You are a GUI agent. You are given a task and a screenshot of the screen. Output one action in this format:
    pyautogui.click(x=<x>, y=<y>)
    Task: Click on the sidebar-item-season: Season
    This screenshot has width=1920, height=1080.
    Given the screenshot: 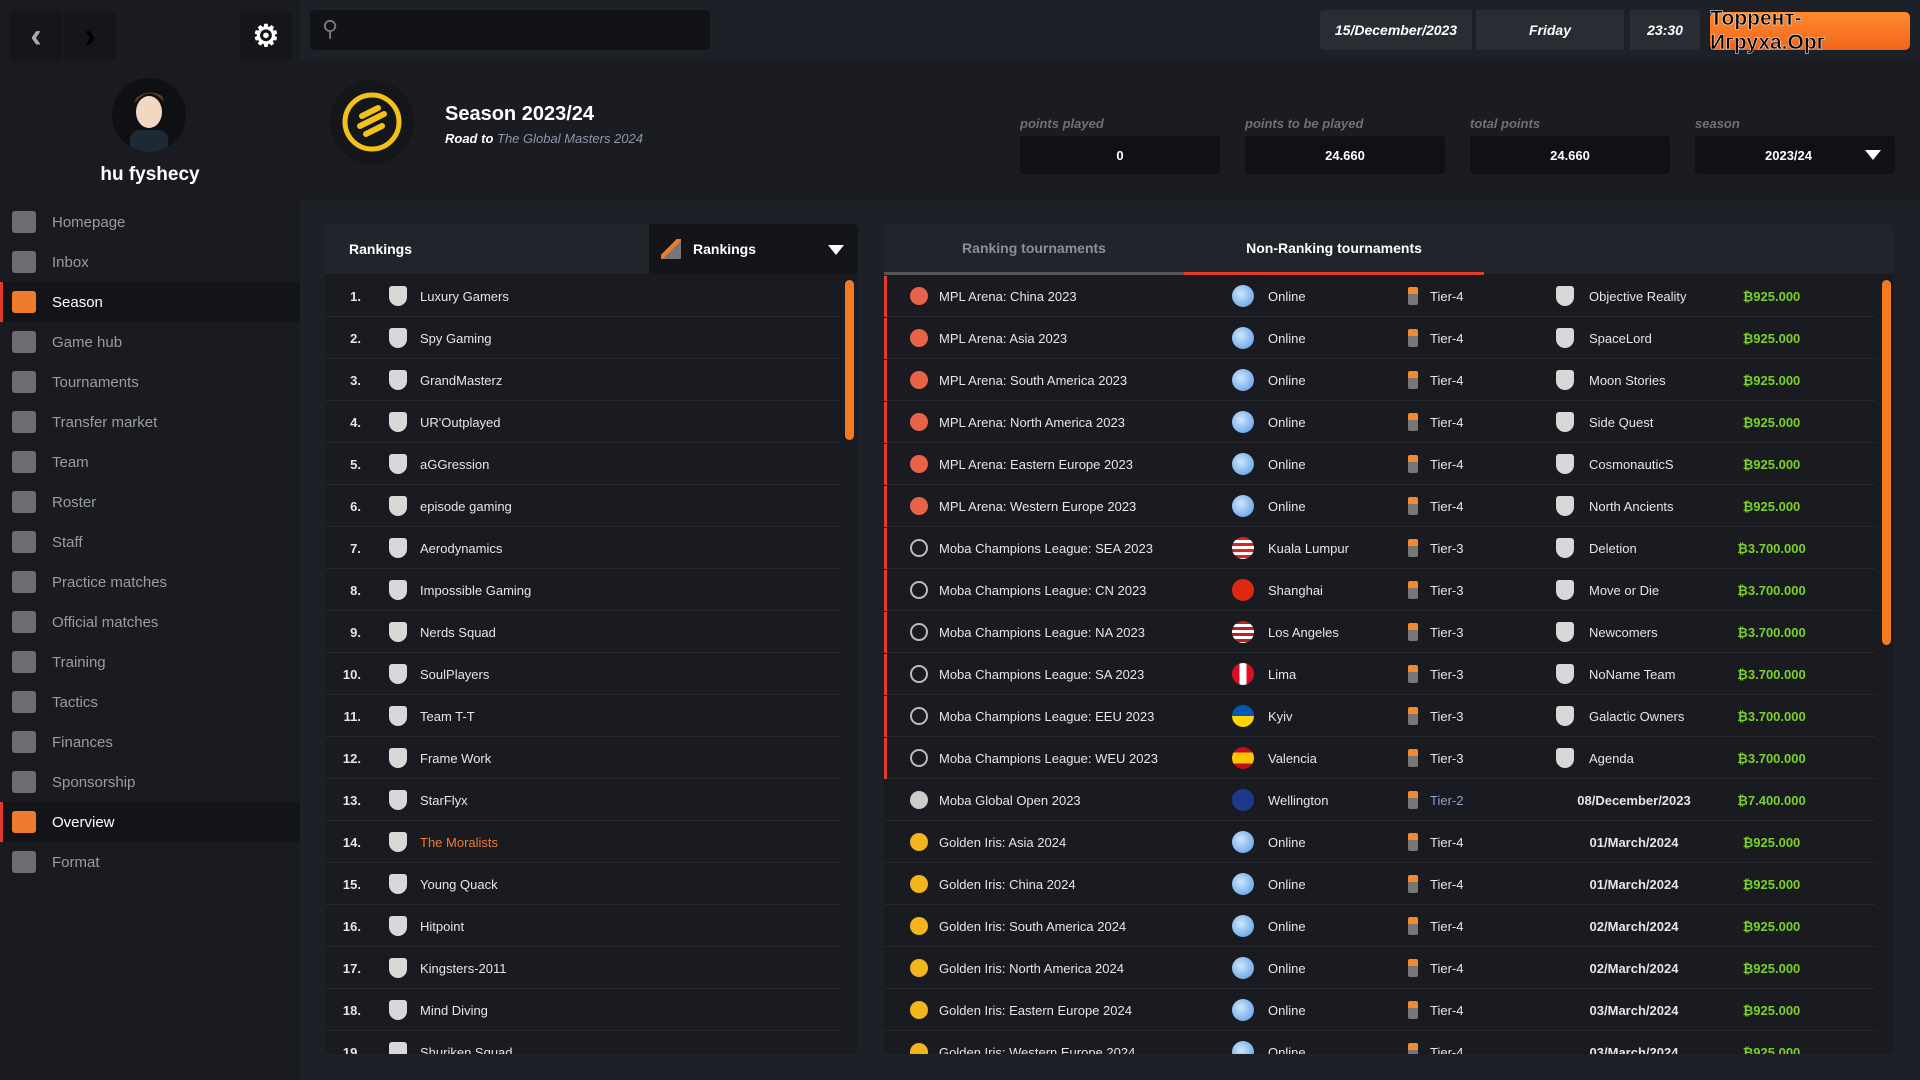 What is the action you would take?
    pyautogui.click(x=150, y=302)
    